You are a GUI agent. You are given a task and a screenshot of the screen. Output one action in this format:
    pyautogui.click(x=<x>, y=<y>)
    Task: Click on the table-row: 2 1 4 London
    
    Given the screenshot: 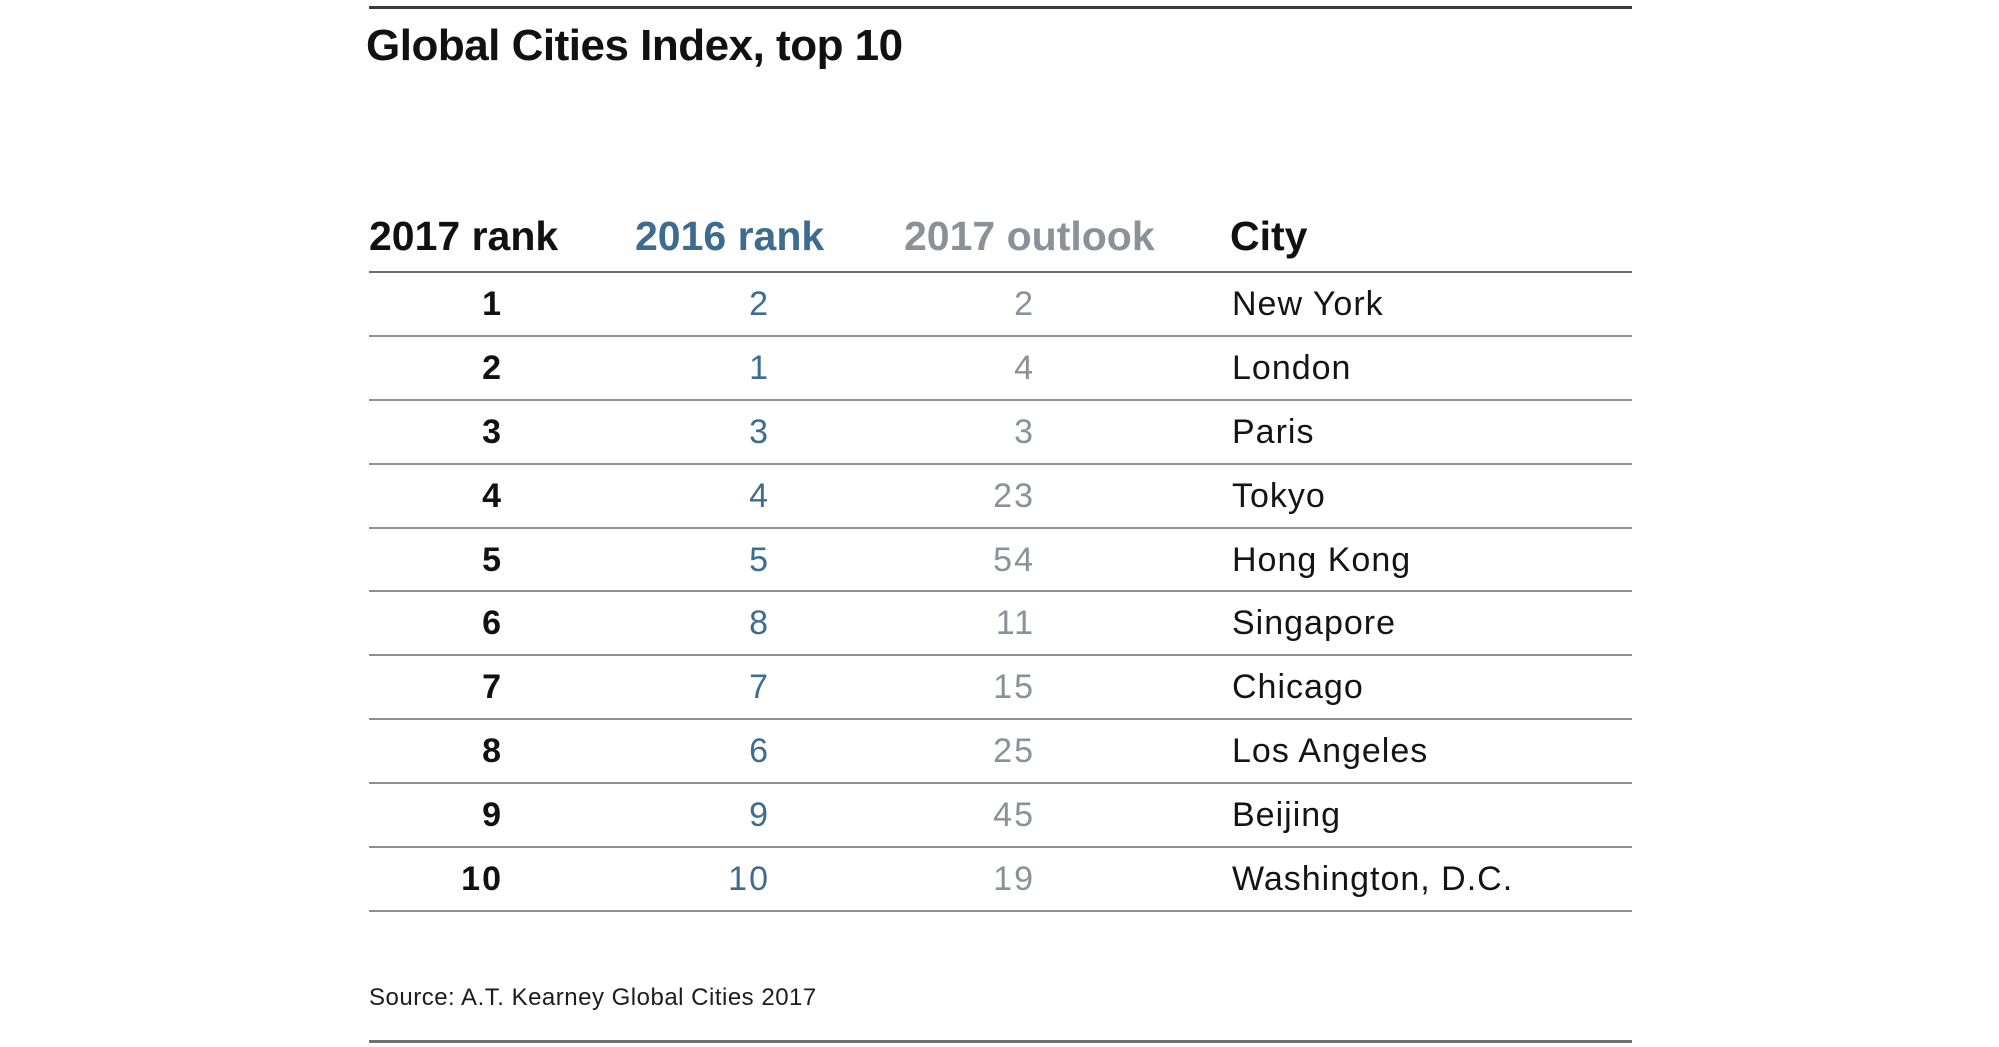 What is the action you would take?
    pyautogui.click(x=1000, y=369)
    